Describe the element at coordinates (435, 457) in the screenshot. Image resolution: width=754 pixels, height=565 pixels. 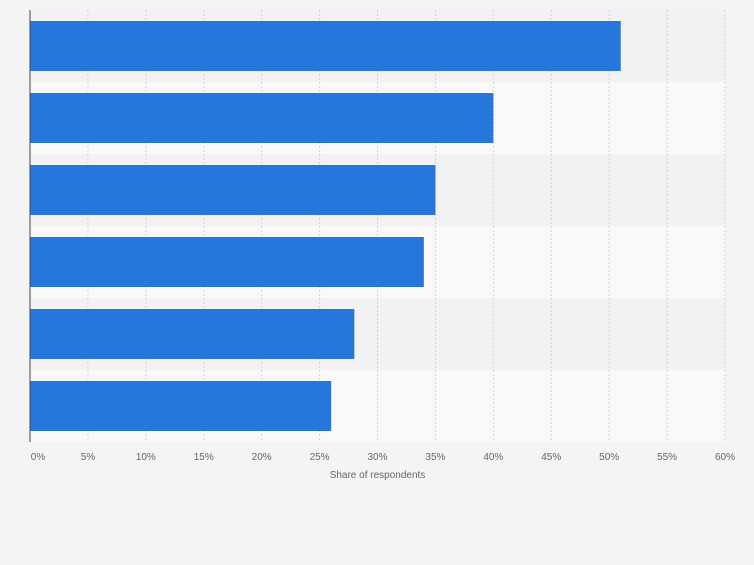
I see `x-tick-label: 35%` at that location.